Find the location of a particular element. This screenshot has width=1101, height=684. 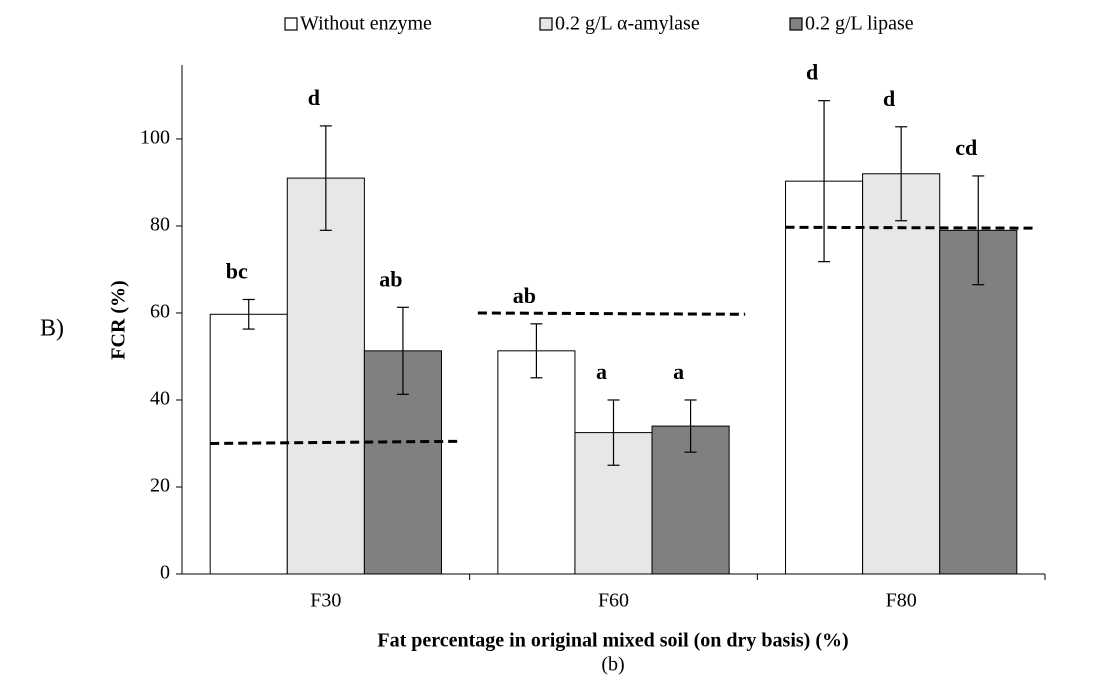

legend-label: 0.2 g/L lipase is located at coordinates (859, 24).